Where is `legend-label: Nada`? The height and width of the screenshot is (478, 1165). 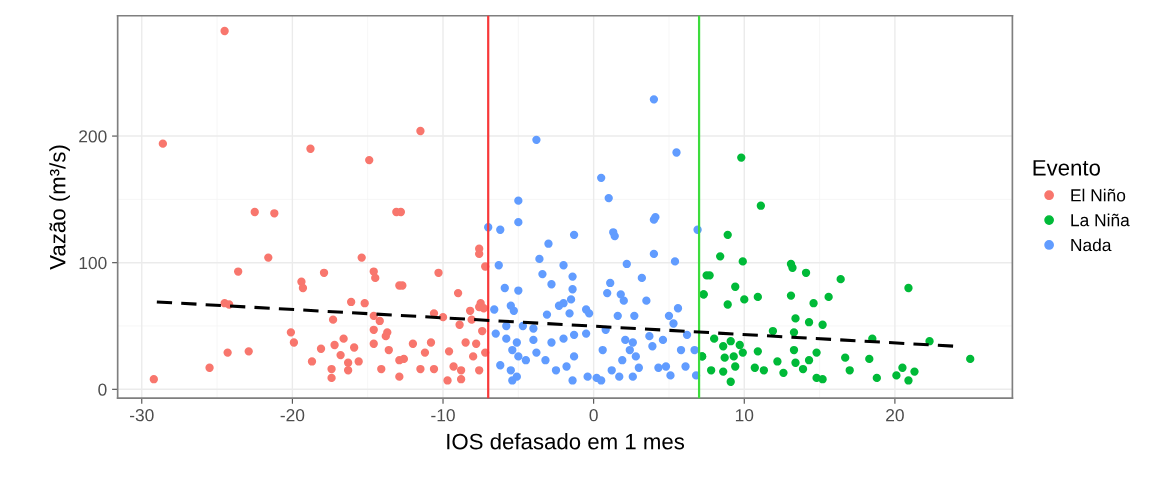
legend-label: Nada is located at coordinates (1091, 245).